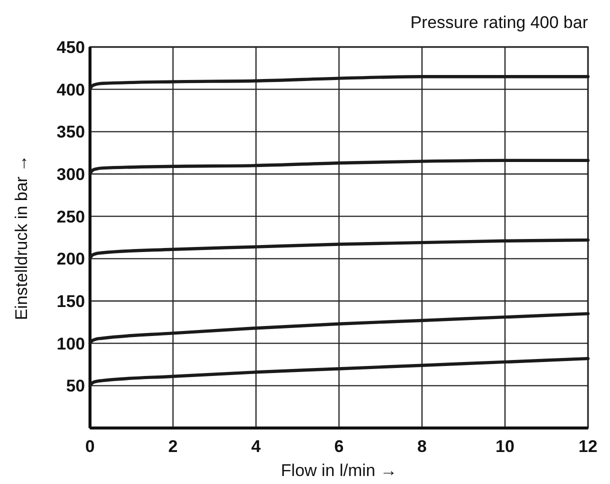  Describe the element at coordinates (505, 446) in the screenshot. I see `x-tick-label: 10` at that location.